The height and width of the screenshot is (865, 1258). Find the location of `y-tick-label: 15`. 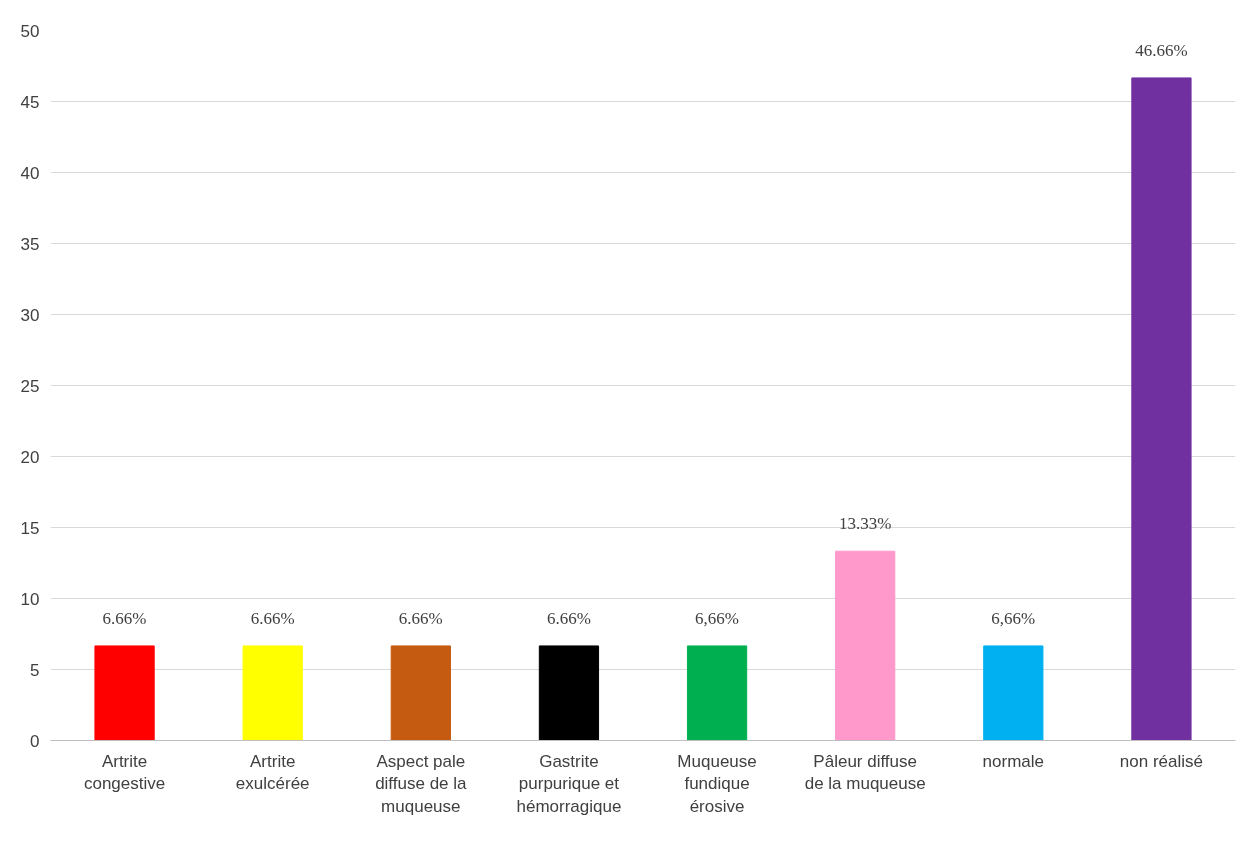

y-tick-label: 15 is located at coordinates (30, 528).